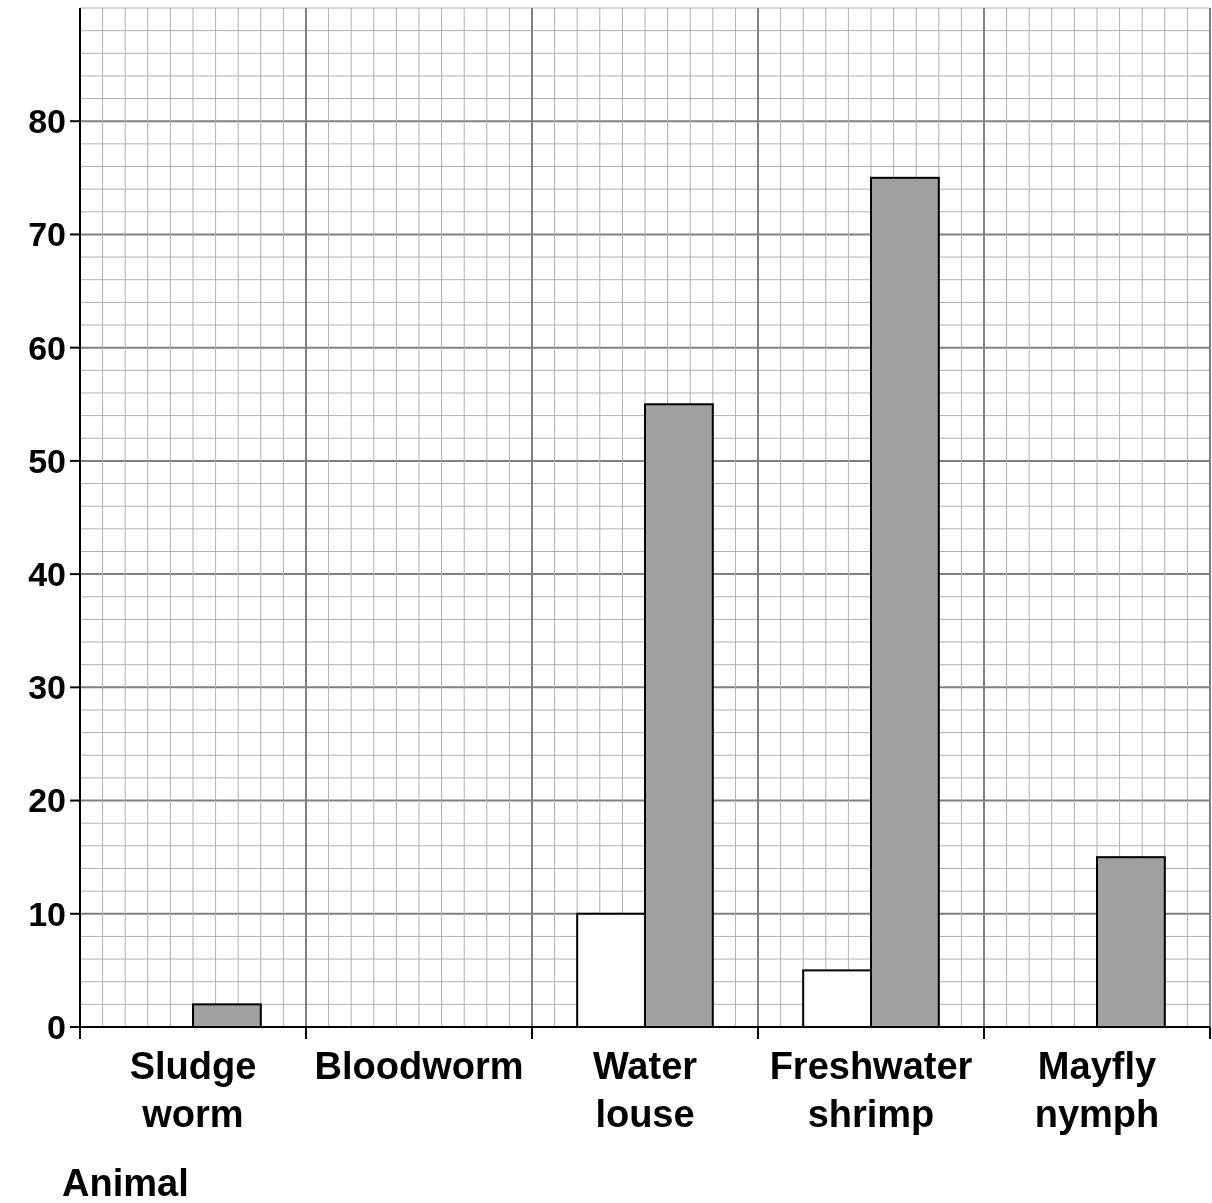  What do you see at coordinates (193, 1090) in the screenshot?
I see `x-tick-label: Sludge worm` at bounding box center [193, 1090].